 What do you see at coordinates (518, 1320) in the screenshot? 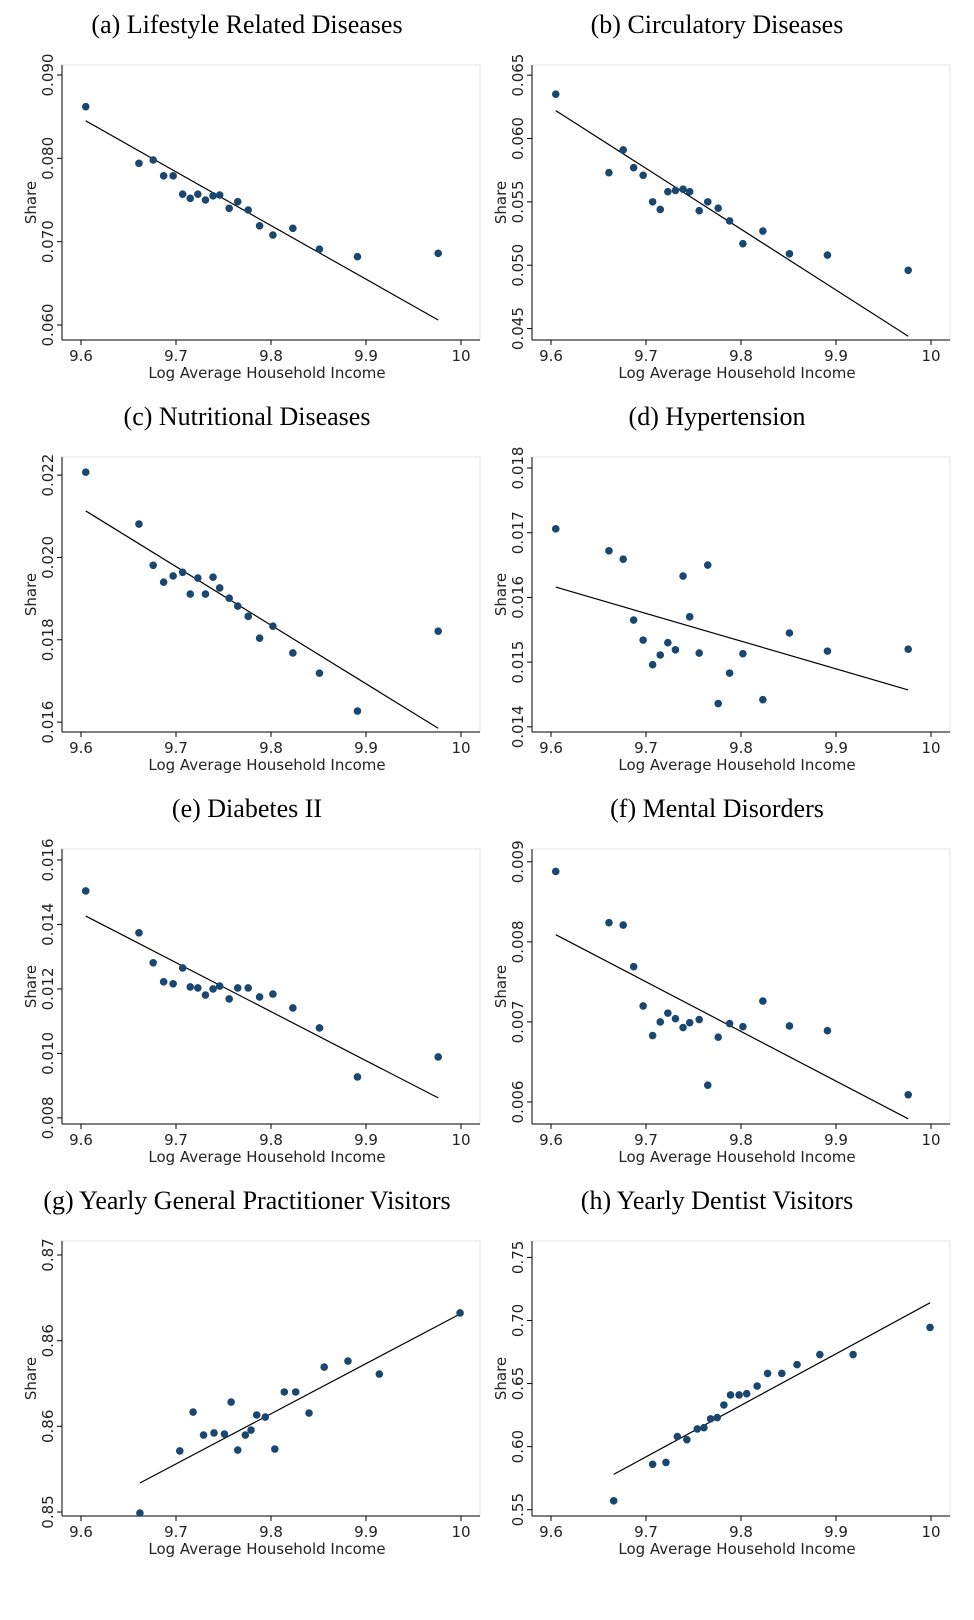
I see `y-tick-label: 0.70` at bounding box center [518, 1320].